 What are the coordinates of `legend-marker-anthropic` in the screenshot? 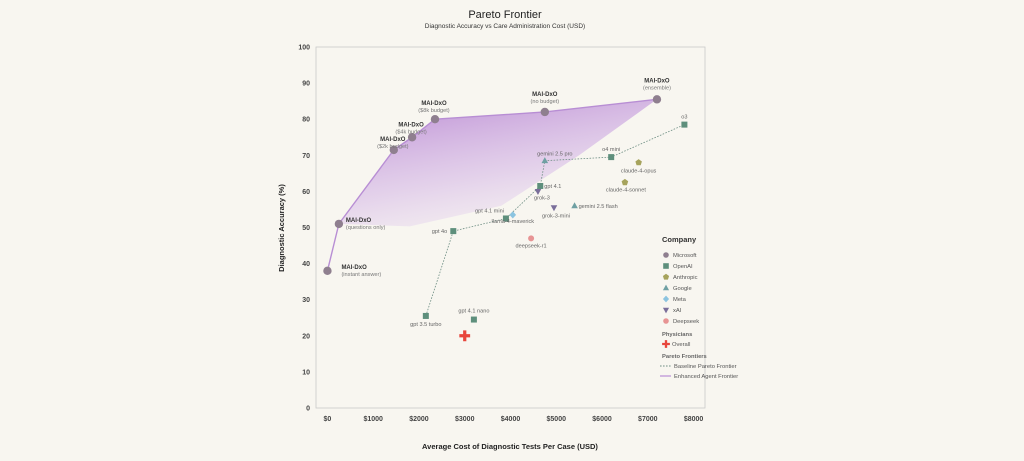 It's located at (666, 276).